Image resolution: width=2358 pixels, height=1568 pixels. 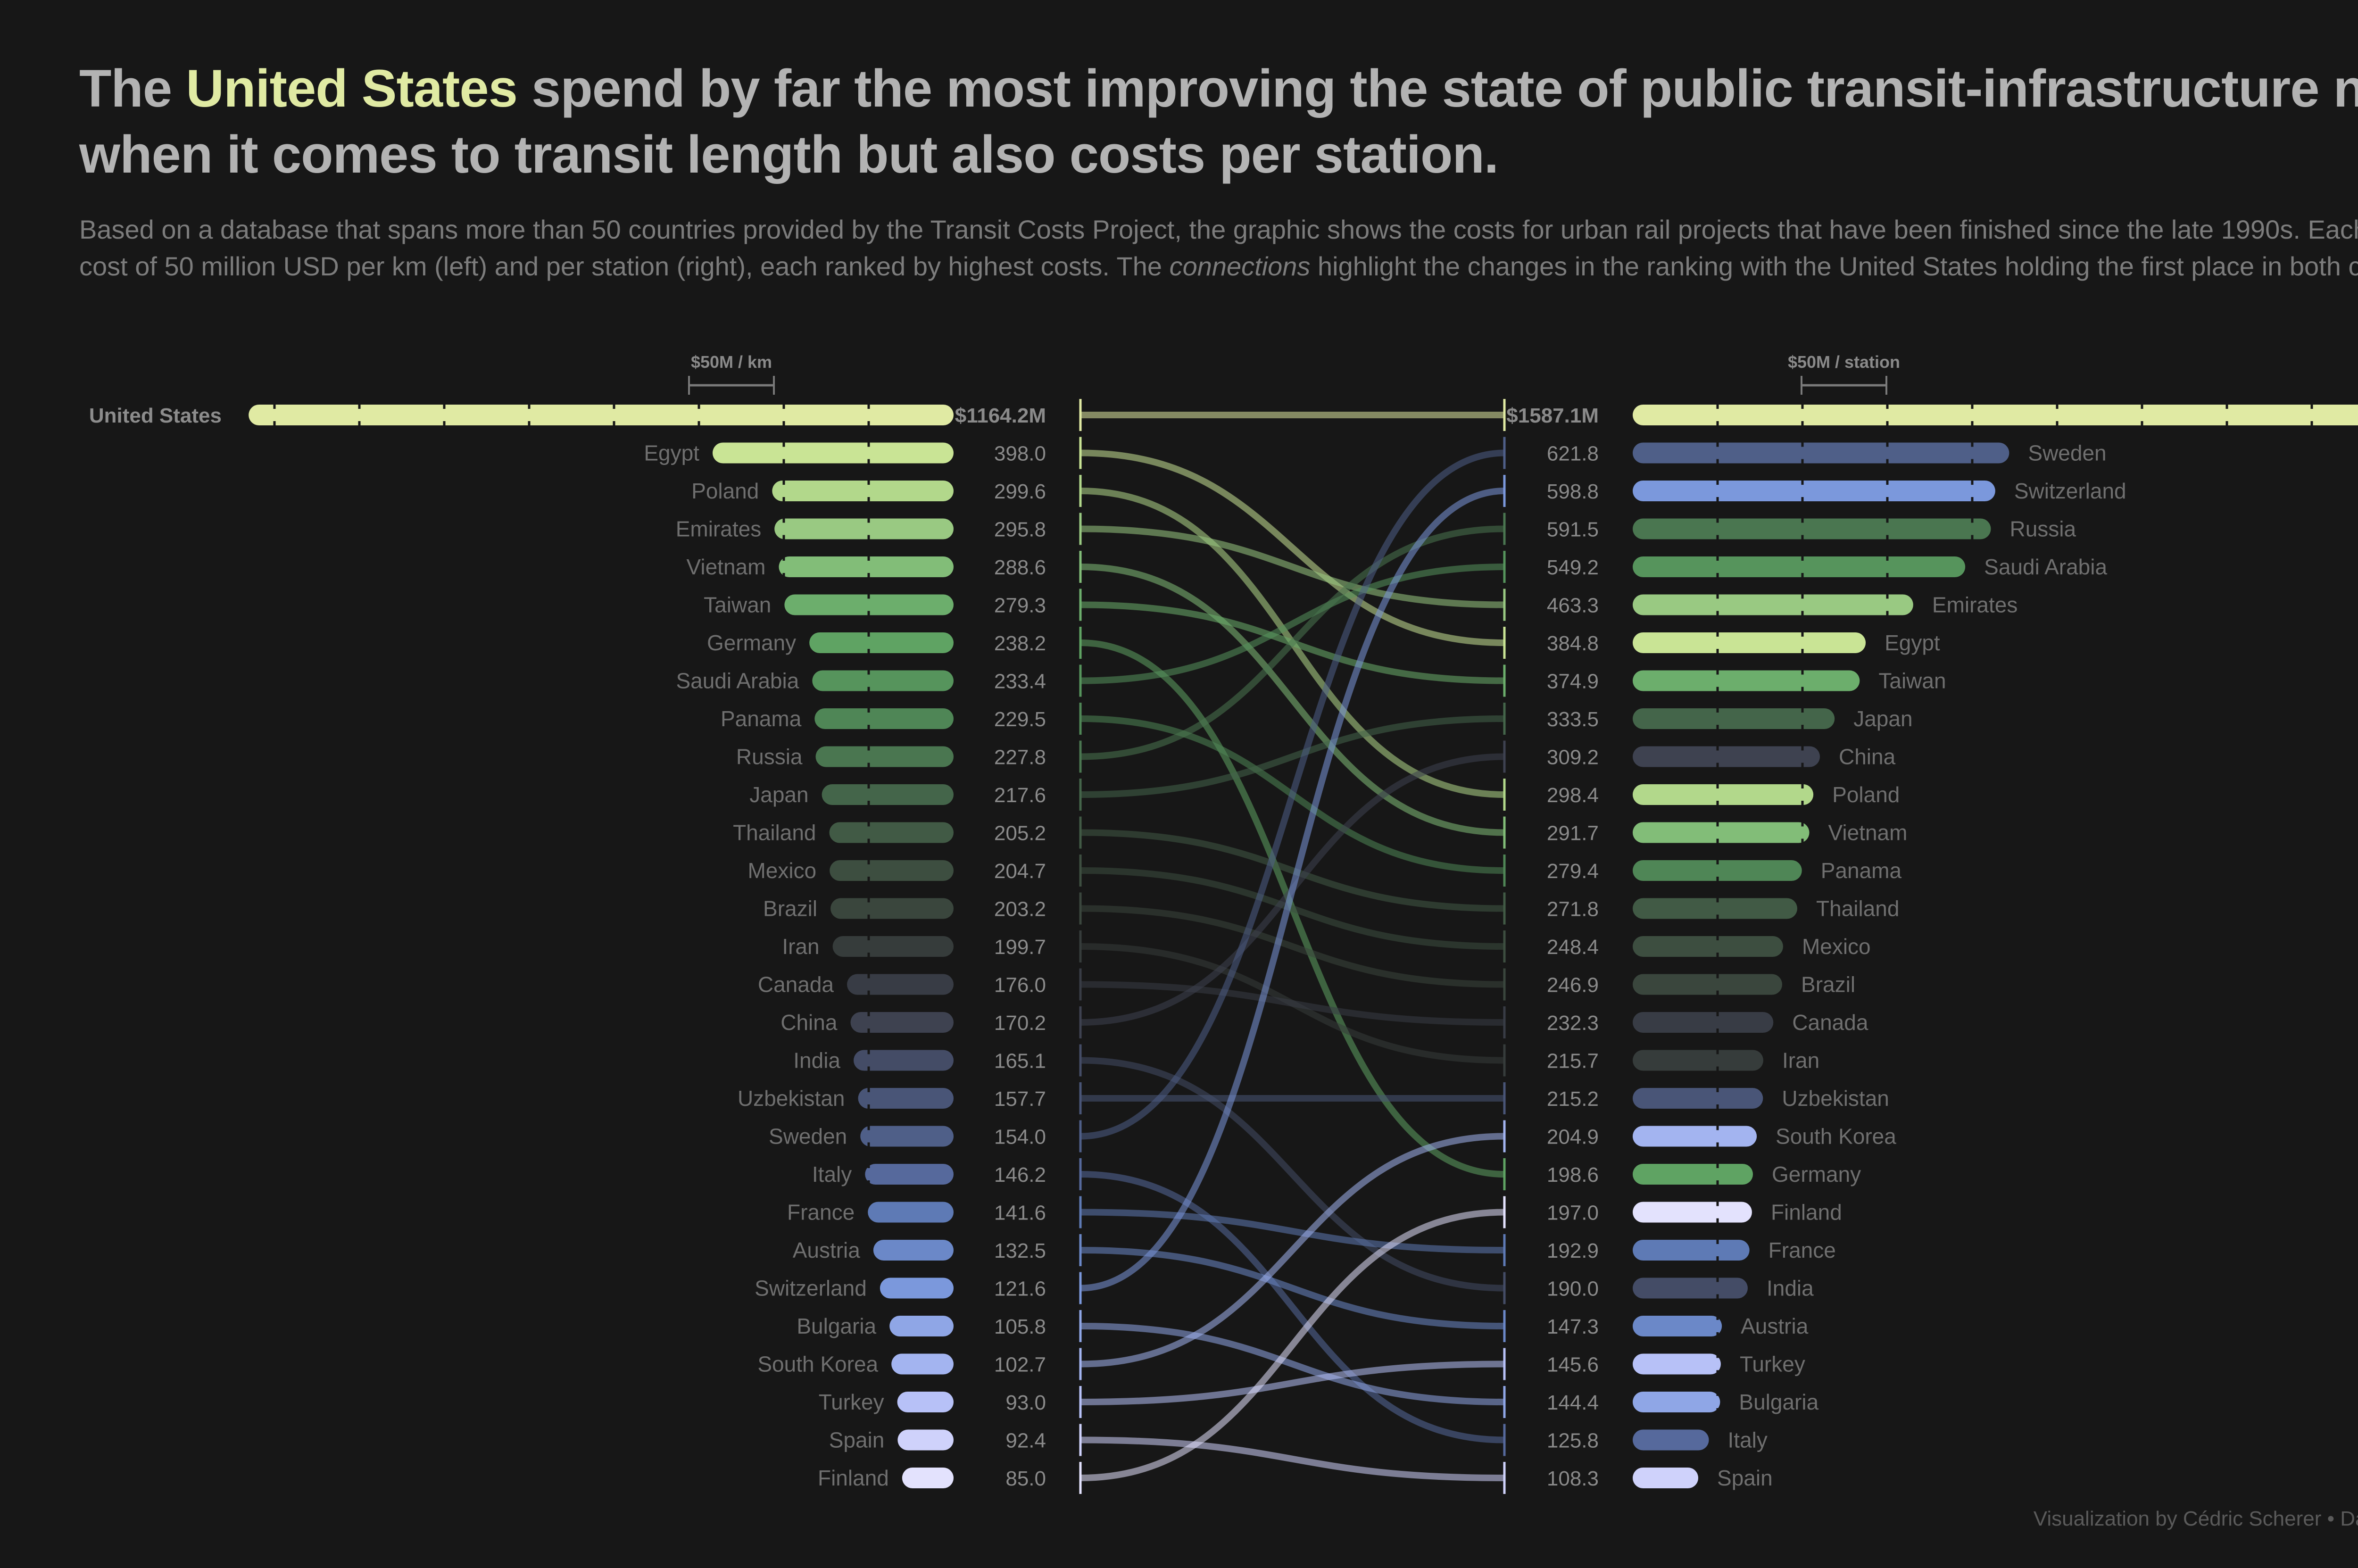 I want to click on right-value-label: 271.8, so click(x=1573, y=910).